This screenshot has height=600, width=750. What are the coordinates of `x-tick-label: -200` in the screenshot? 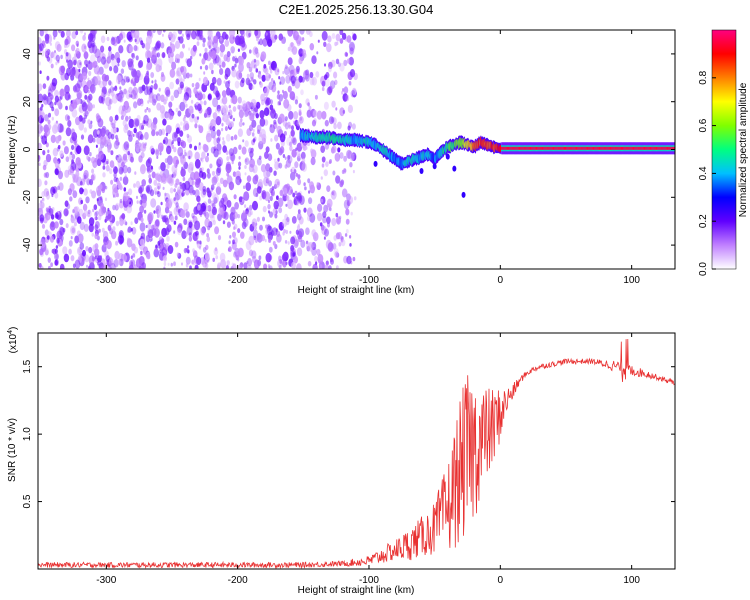 It's located at (238, 580).